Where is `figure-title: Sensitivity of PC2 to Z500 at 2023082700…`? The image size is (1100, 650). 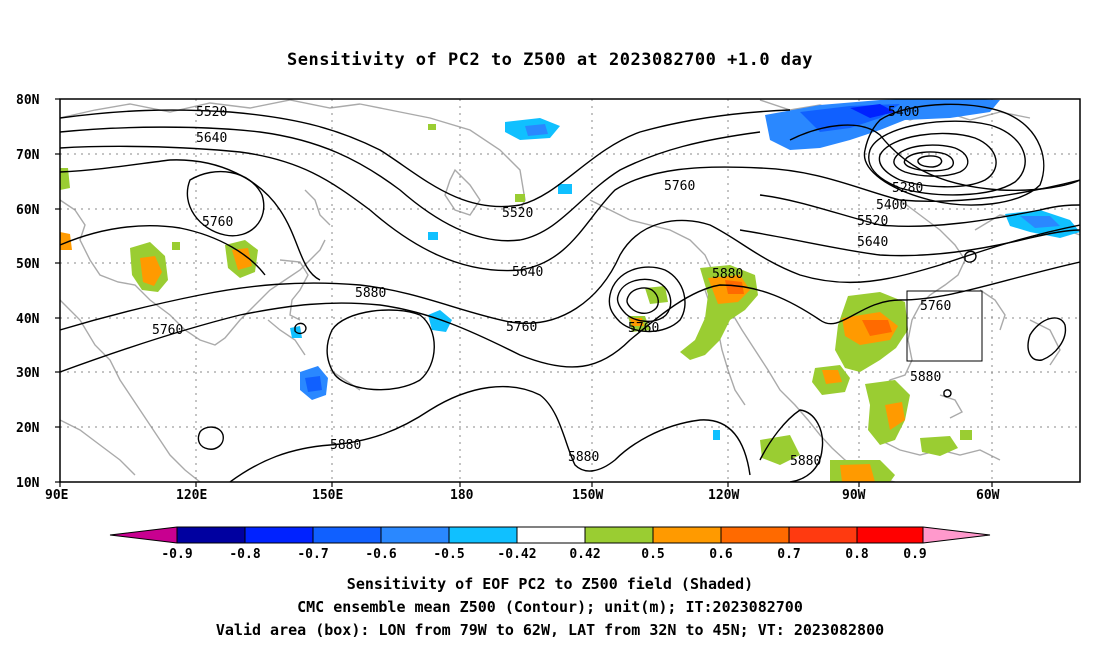
figure-title: Sensitivity of PC2 to Z500 at 2023082700… is located at coordinates (549, 60).